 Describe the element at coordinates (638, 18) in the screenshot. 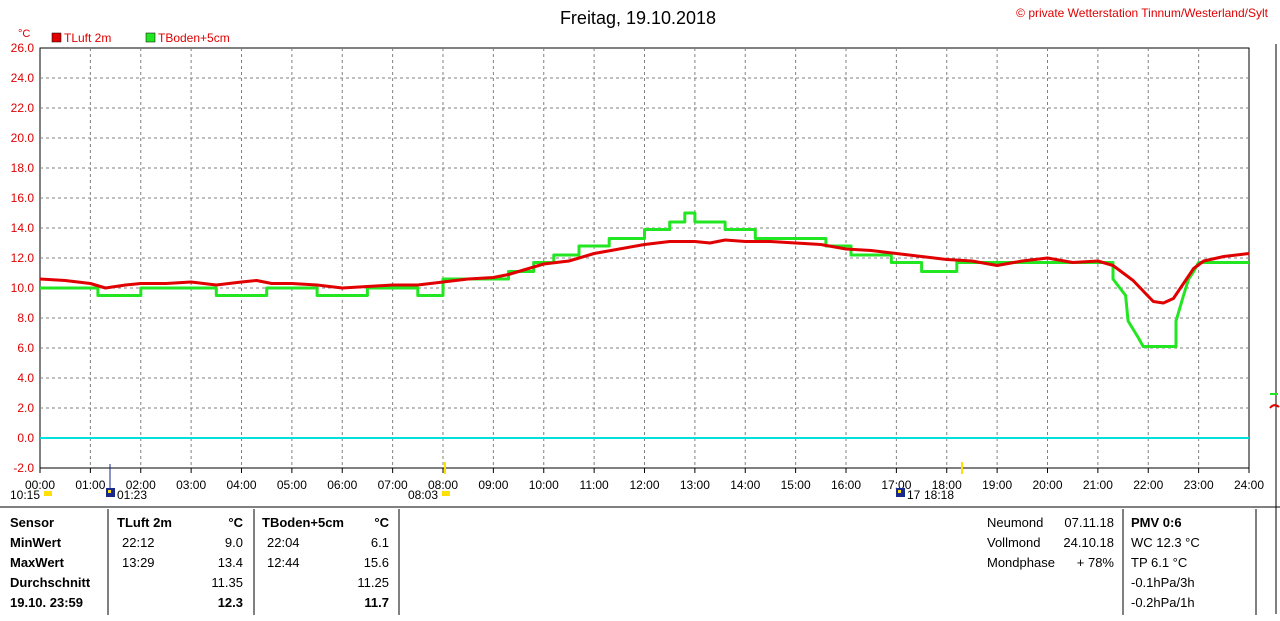

I see `chart-title: Freitag, 19.10.2018` at that location.